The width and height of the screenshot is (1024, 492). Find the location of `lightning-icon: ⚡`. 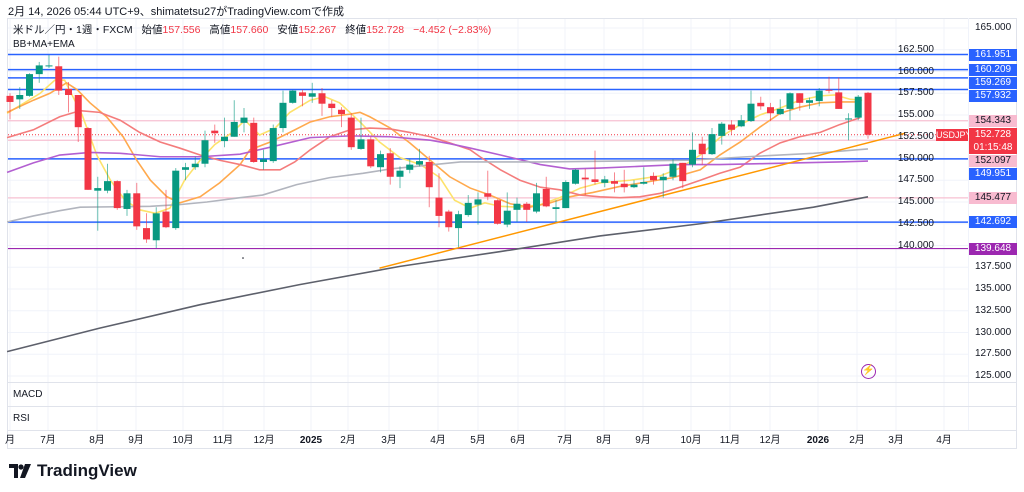

lightning-icon: ⚡ is located at coordinates (868, 371).